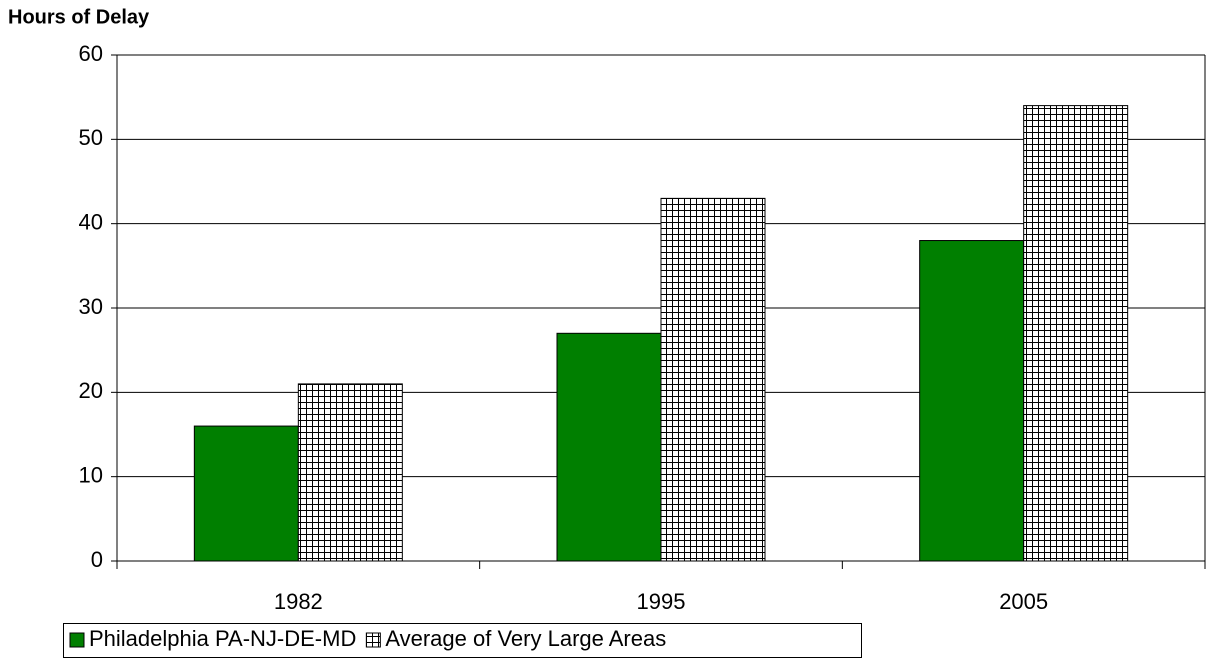 The image size is (1215, 658). I want to click on x-tick-label: 2005, so click(1023, 601).